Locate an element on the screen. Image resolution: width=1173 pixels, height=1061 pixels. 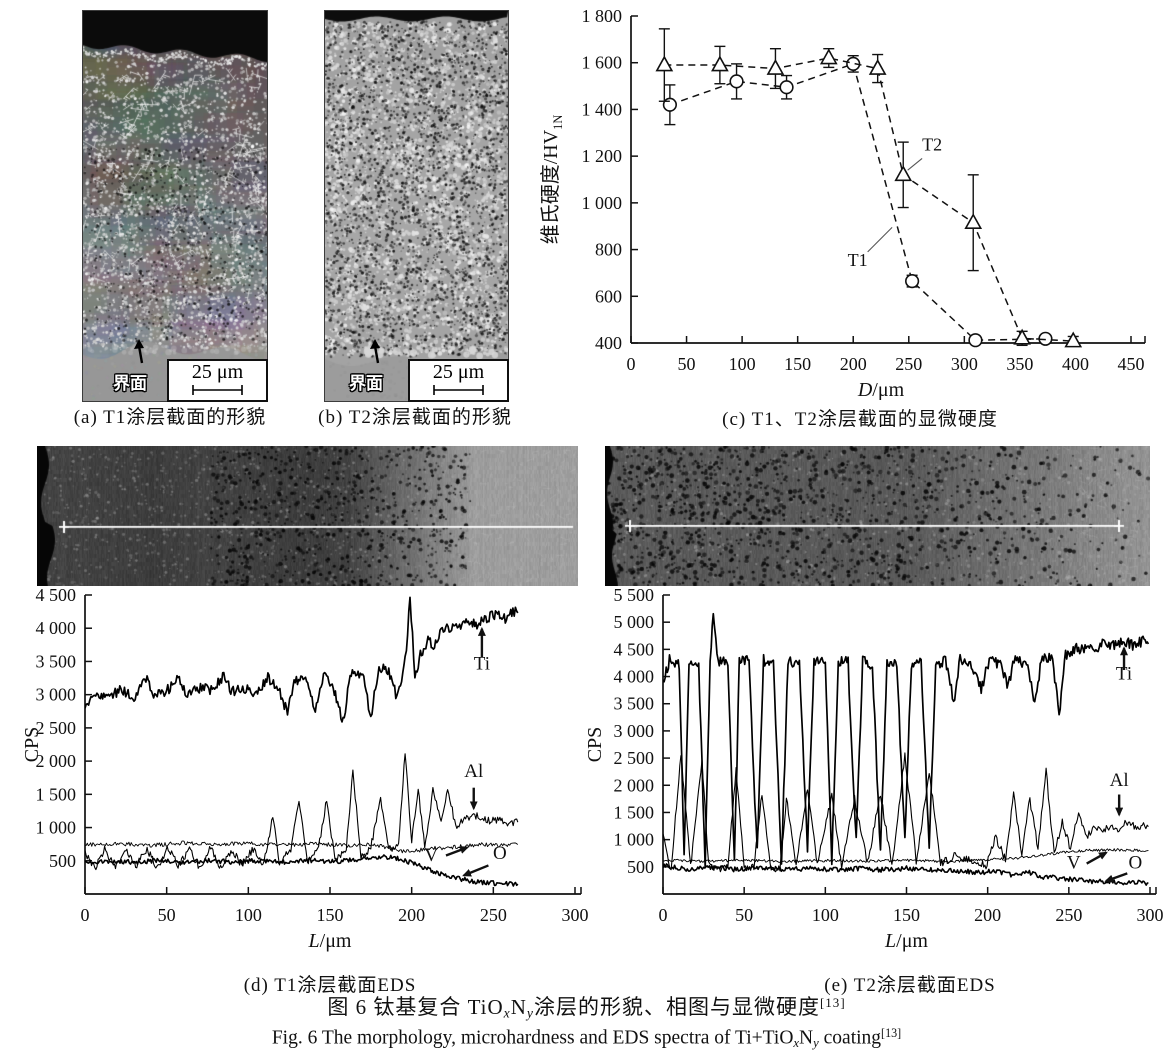
svg-text: 维氏硬度/HV1N is located at coordinates (552, 180).